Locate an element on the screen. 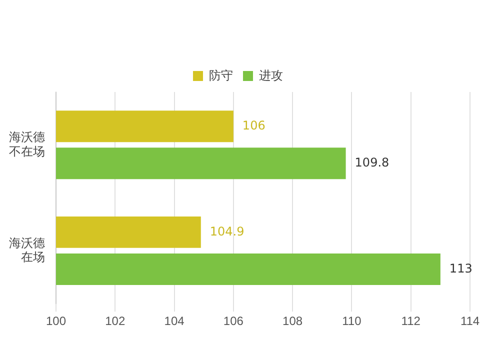  x-tick-label: 102 is located at coordinates (115, 321).